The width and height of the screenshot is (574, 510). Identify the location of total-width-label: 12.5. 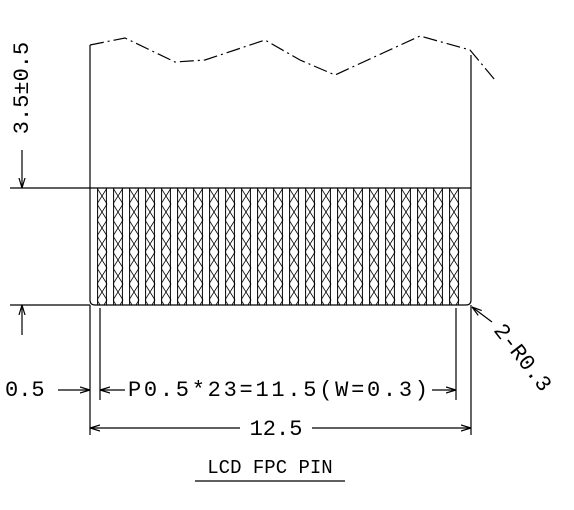
(276, 429).